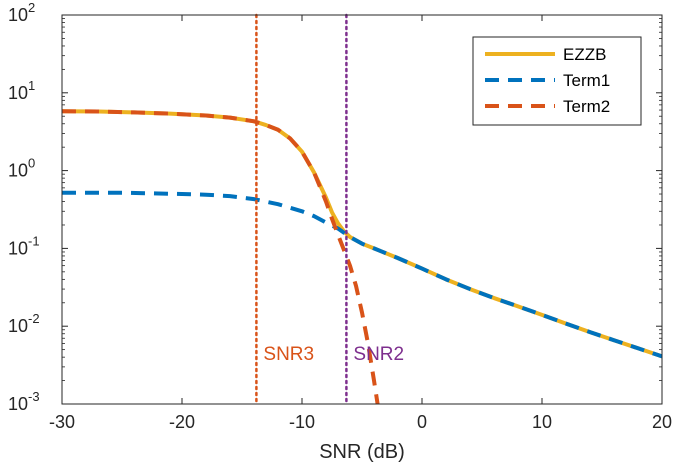 This screenshot has width=677, height=468. What do you see at coordinates (378, 354) in the screenshot?
I see `annotation-label-snr2: SNR2` at bounding box center [378, 354].